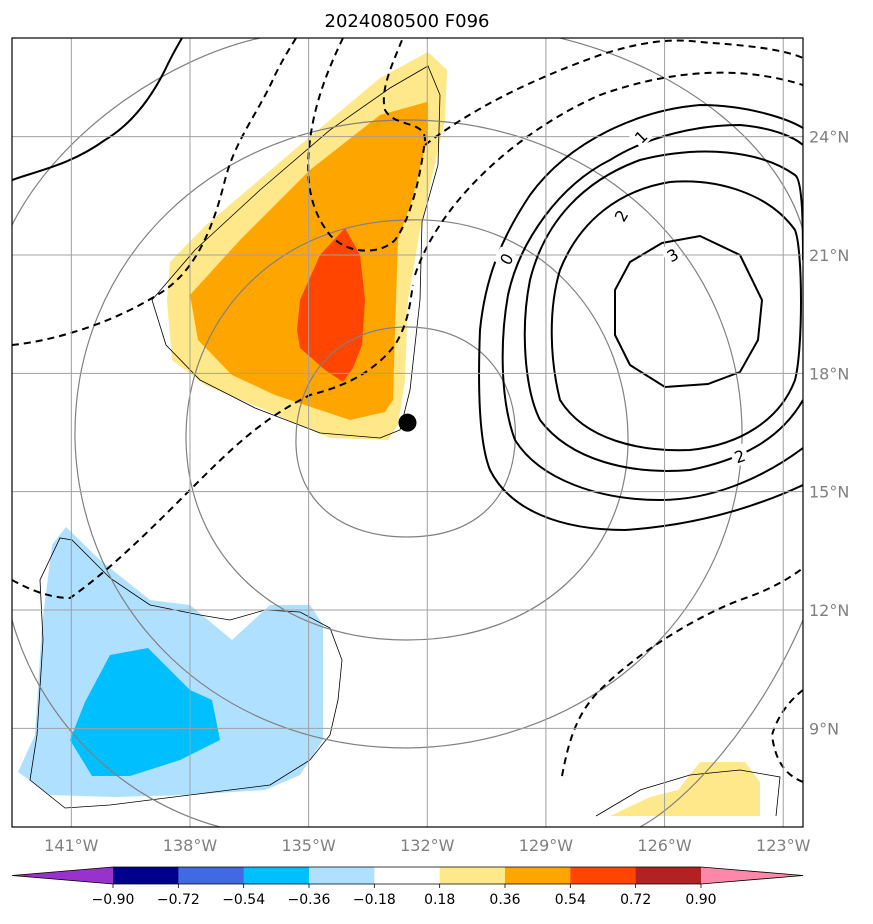  I want to click on colorbar-tick-label: 0.54, so click(570, 900).